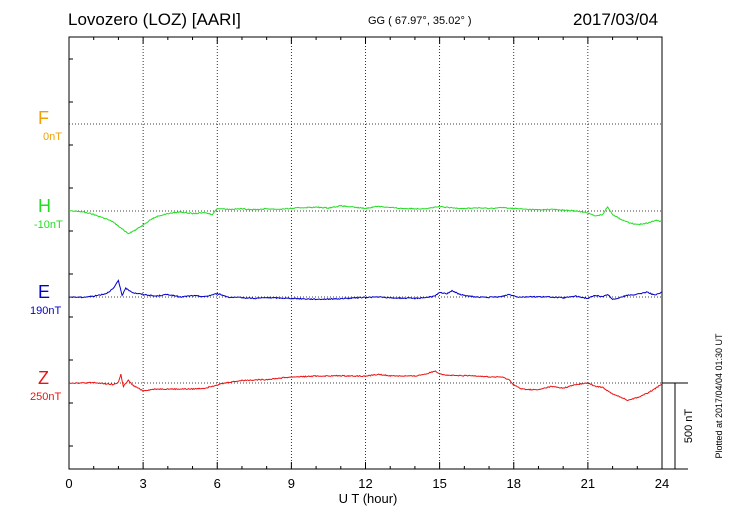 This screenshot has width=730, height=520. Describe the element at coordinates (46, 311) in the screenshot. I see `offset-label-e: 190nT` at that location.